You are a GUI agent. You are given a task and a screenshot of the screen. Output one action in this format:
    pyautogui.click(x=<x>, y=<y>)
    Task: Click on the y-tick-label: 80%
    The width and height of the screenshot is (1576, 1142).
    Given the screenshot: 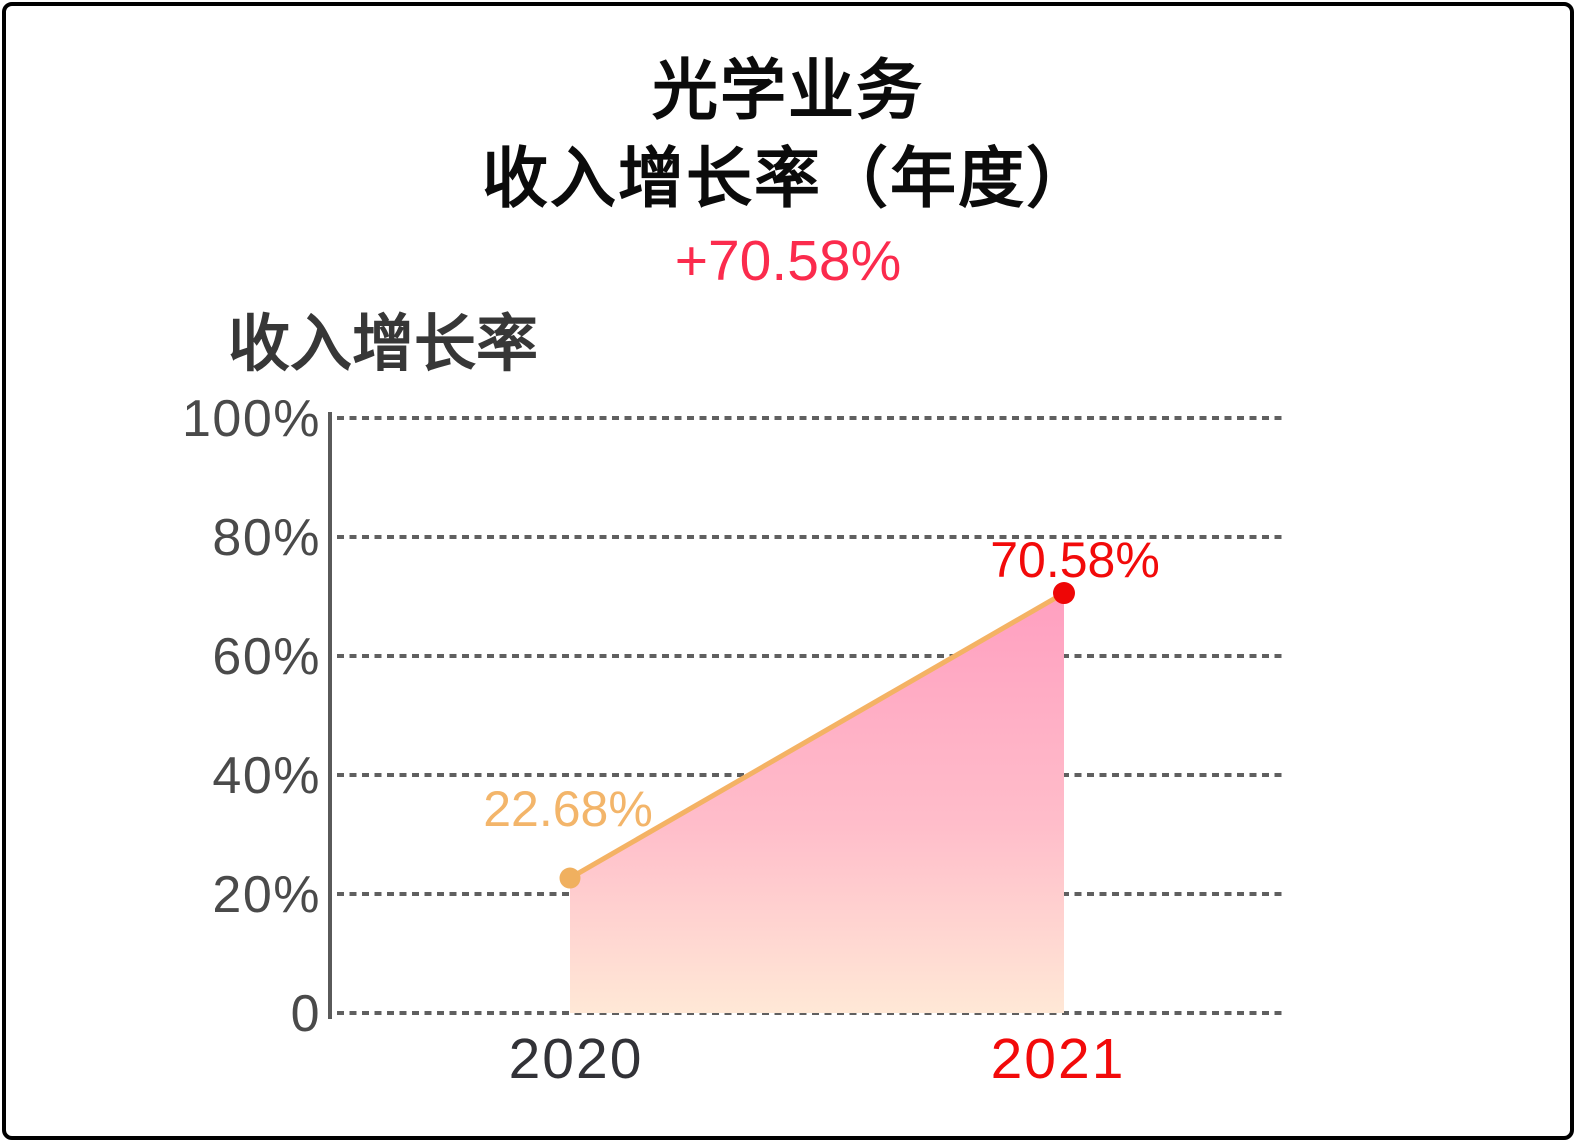 What is the action you would take?
    pyautogui.click(x=266, y=538)
    